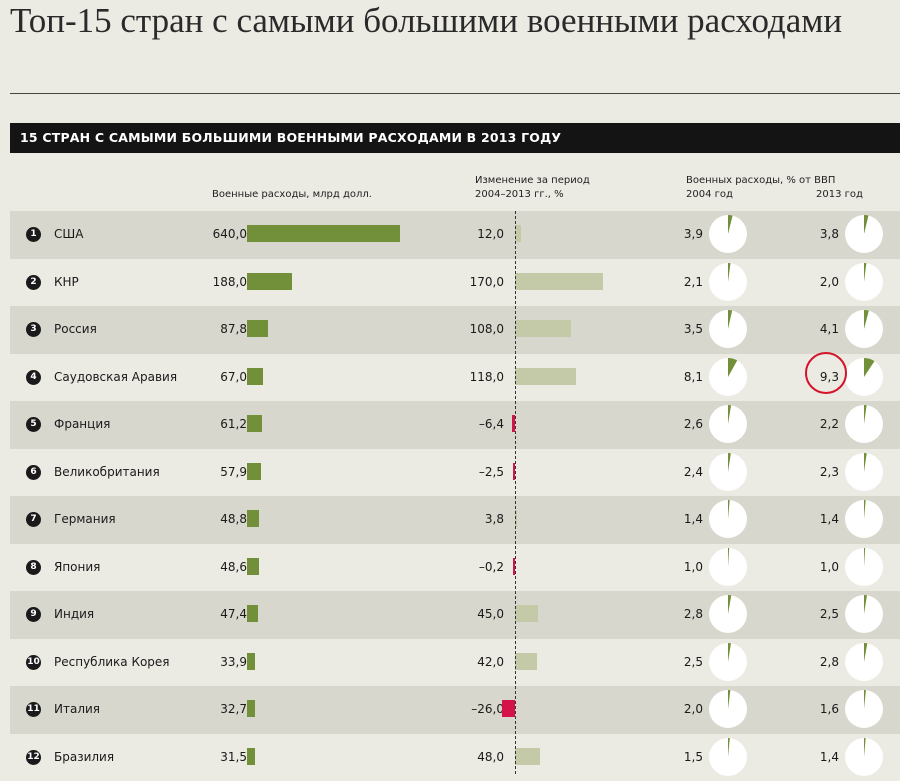  Describe the element at coordinates (760, 181) in the screenshot. I see `gdp-column-header: Военных расходы, % от ВВП` at that location.